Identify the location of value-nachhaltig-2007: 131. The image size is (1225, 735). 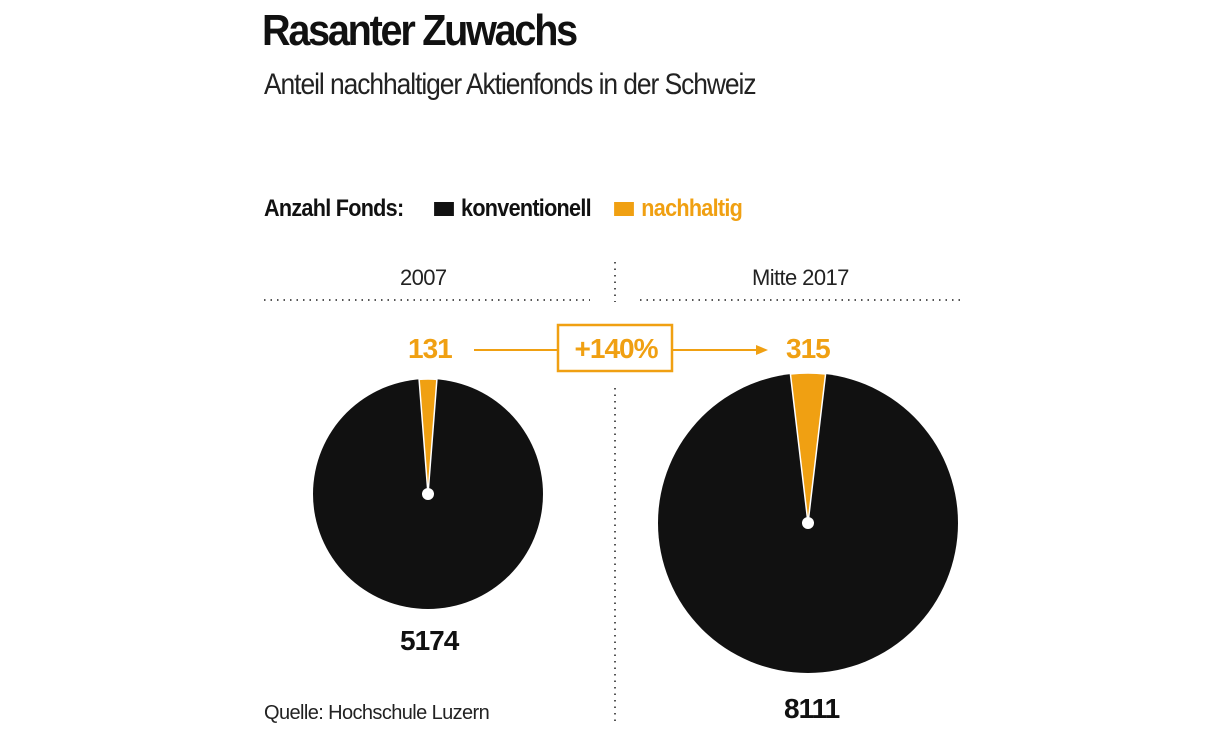
(430, 348).